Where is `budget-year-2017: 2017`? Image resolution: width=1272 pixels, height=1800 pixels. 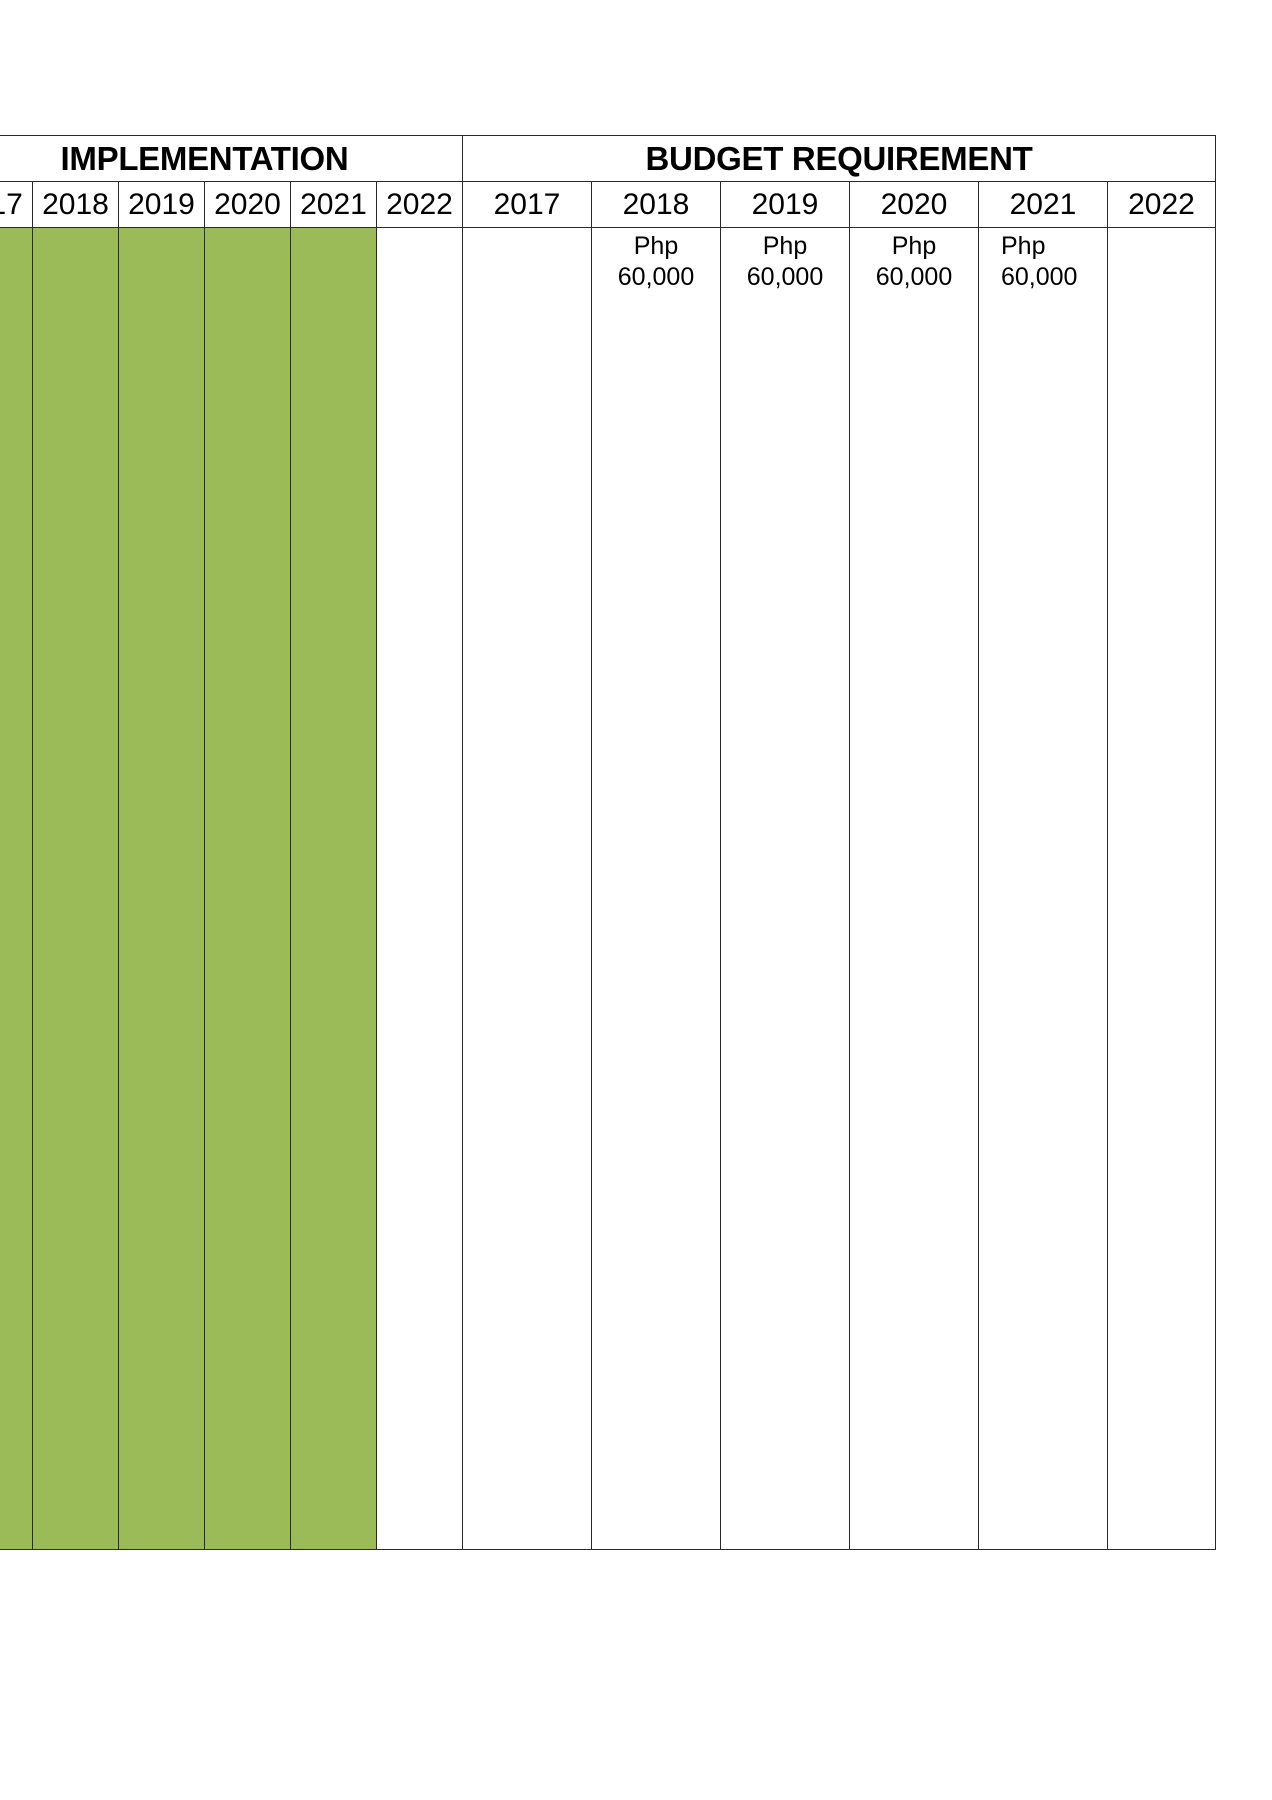
budget-year-2017: 2017 is located at coordinates (527, 204).